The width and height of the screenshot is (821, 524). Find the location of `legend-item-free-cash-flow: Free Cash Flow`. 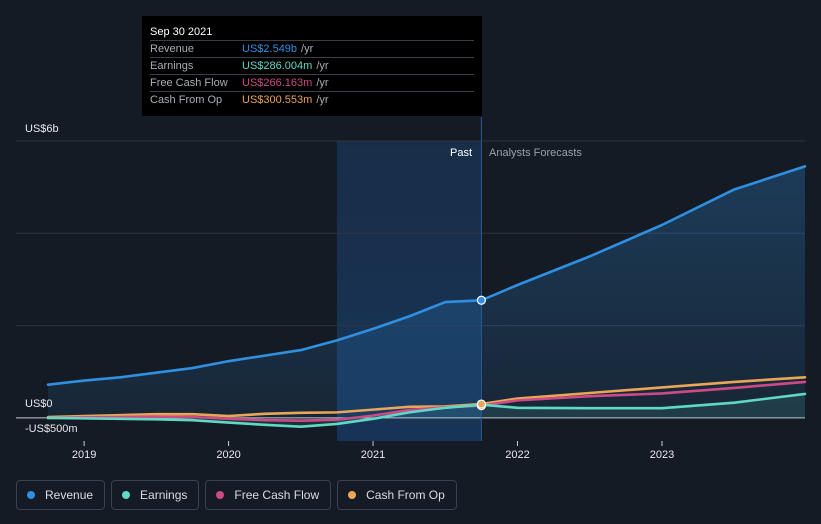

legend-item-free-cash-flow: Free Cash Flow is located at coordinates (268, 495).